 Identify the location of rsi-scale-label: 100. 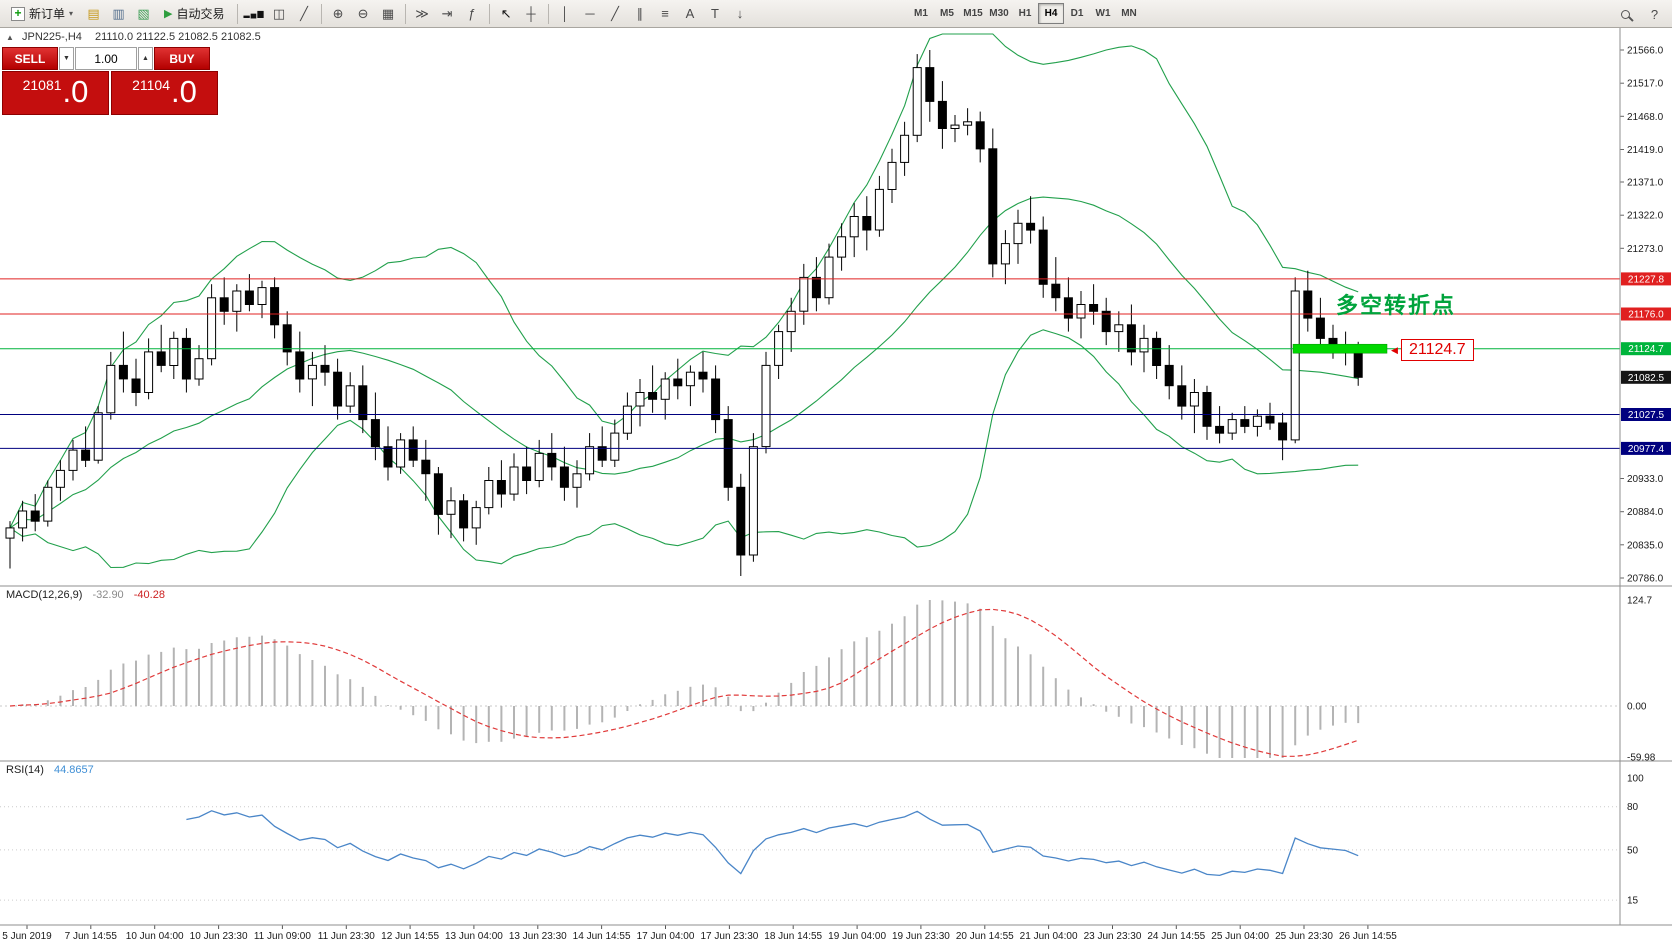
(1635, 779).